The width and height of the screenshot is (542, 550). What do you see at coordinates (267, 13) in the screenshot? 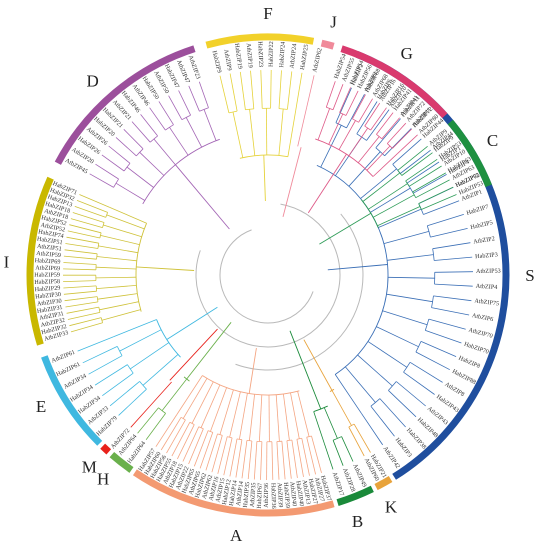
I see `group-label-f: F` at bounding box center [267, 13].